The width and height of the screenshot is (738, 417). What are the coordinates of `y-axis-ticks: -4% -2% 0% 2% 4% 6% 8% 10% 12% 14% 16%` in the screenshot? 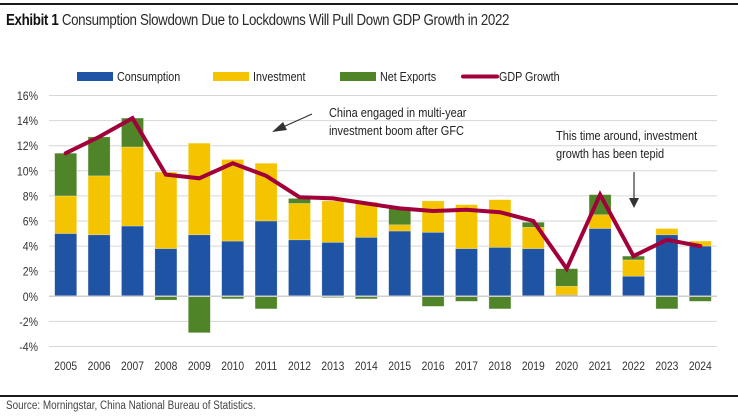 It's located at (27, 222).